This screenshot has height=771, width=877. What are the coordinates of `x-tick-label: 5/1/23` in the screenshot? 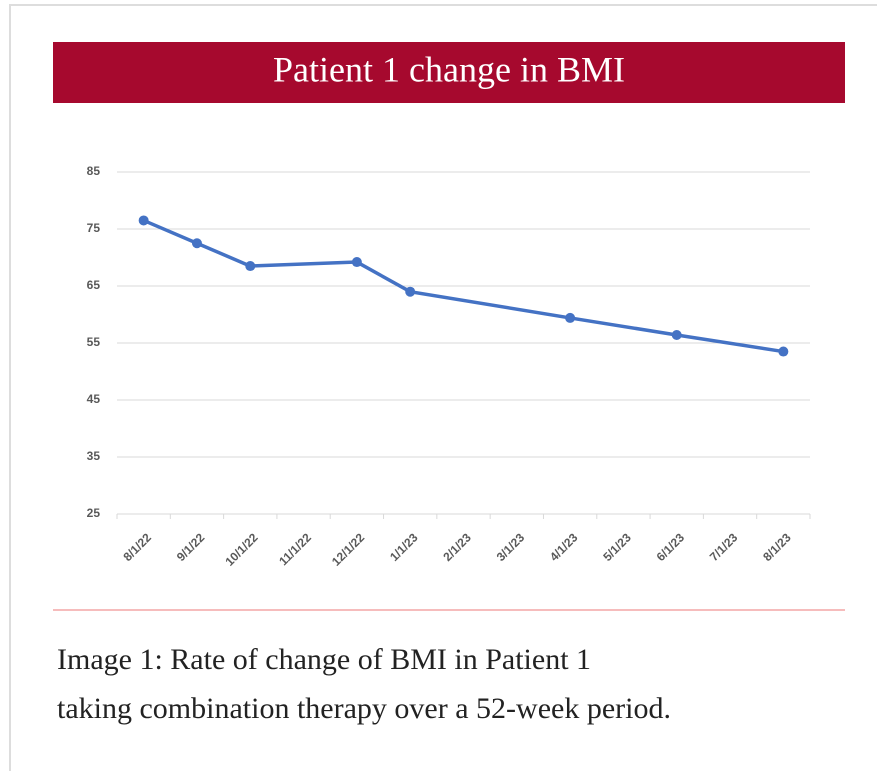 It's located at (617, 547).